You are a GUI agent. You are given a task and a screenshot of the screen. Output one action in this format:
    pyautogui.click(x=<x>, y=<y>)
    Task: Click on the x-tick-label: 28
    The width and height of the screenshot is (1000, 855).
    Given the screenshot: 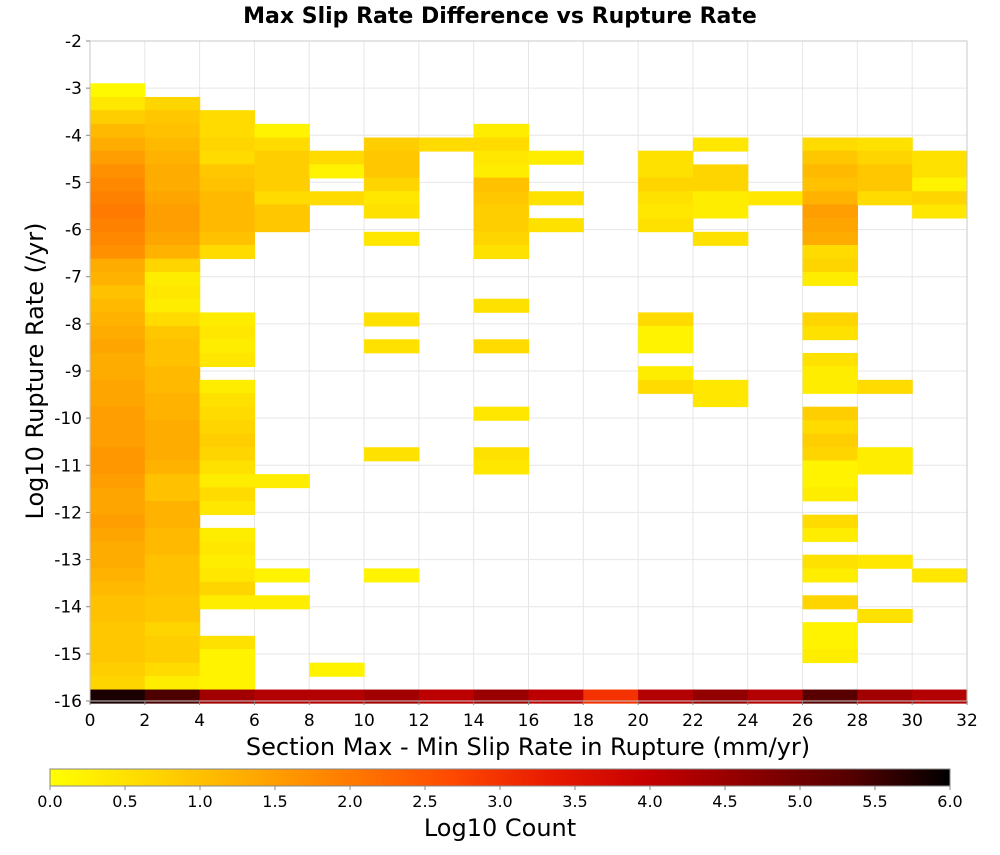 What is the action you would take?
    pyautogui.click(x=858, y=721)
    